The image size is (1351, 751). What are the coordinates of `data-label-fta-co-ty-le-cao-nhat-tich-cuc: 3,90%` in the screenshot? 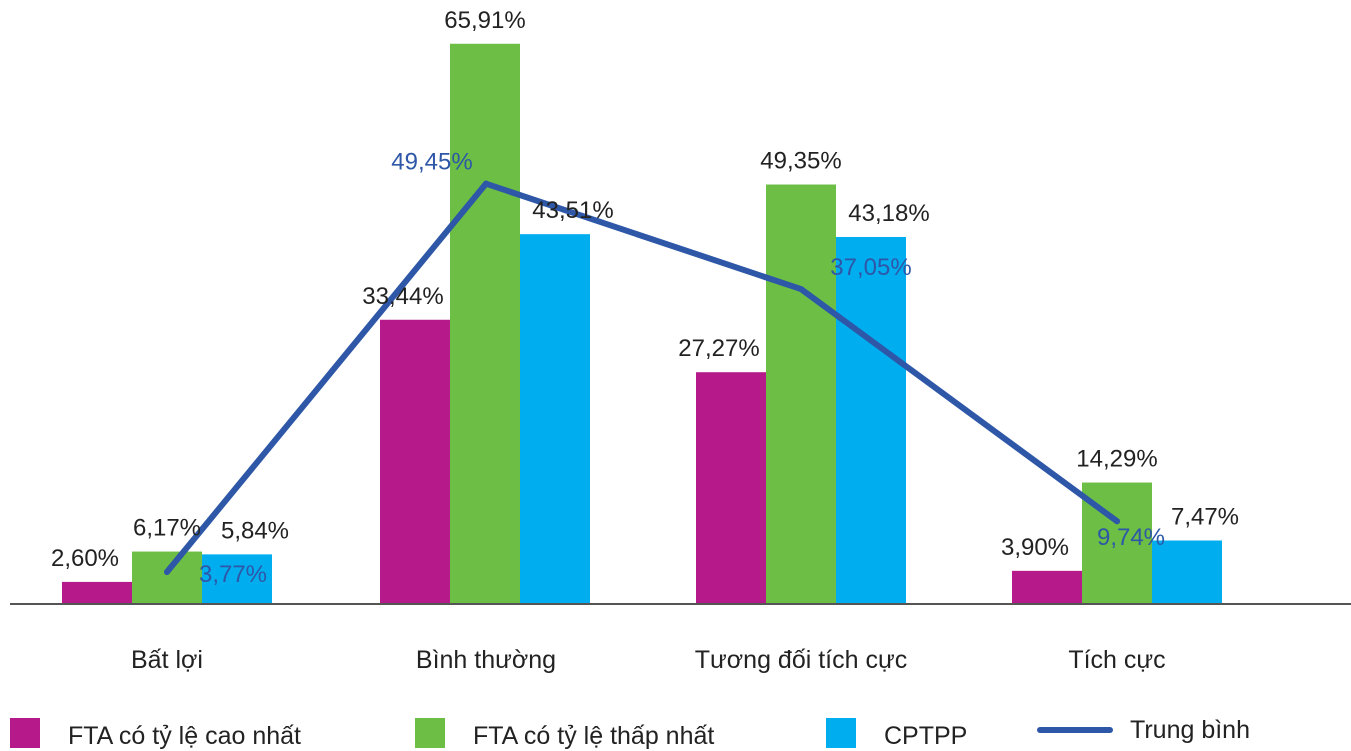 It's located at (1035, 547).